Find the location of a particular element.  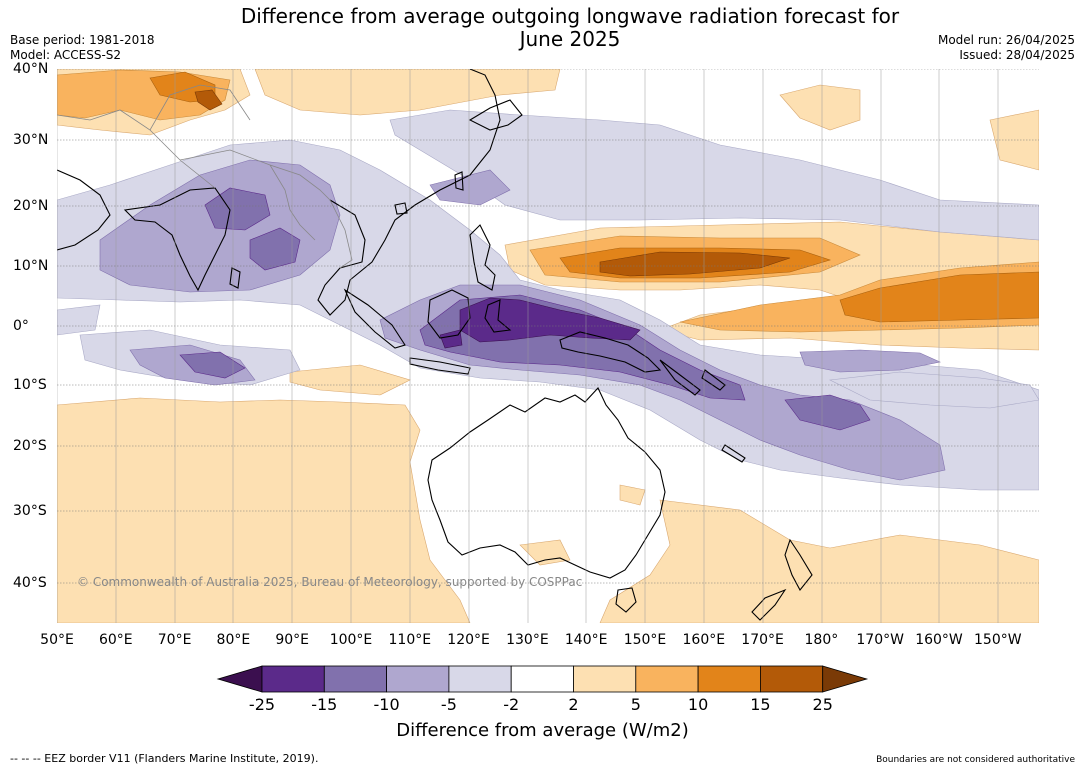

latitude-label: 40°N is located at coordinates (31, 69).